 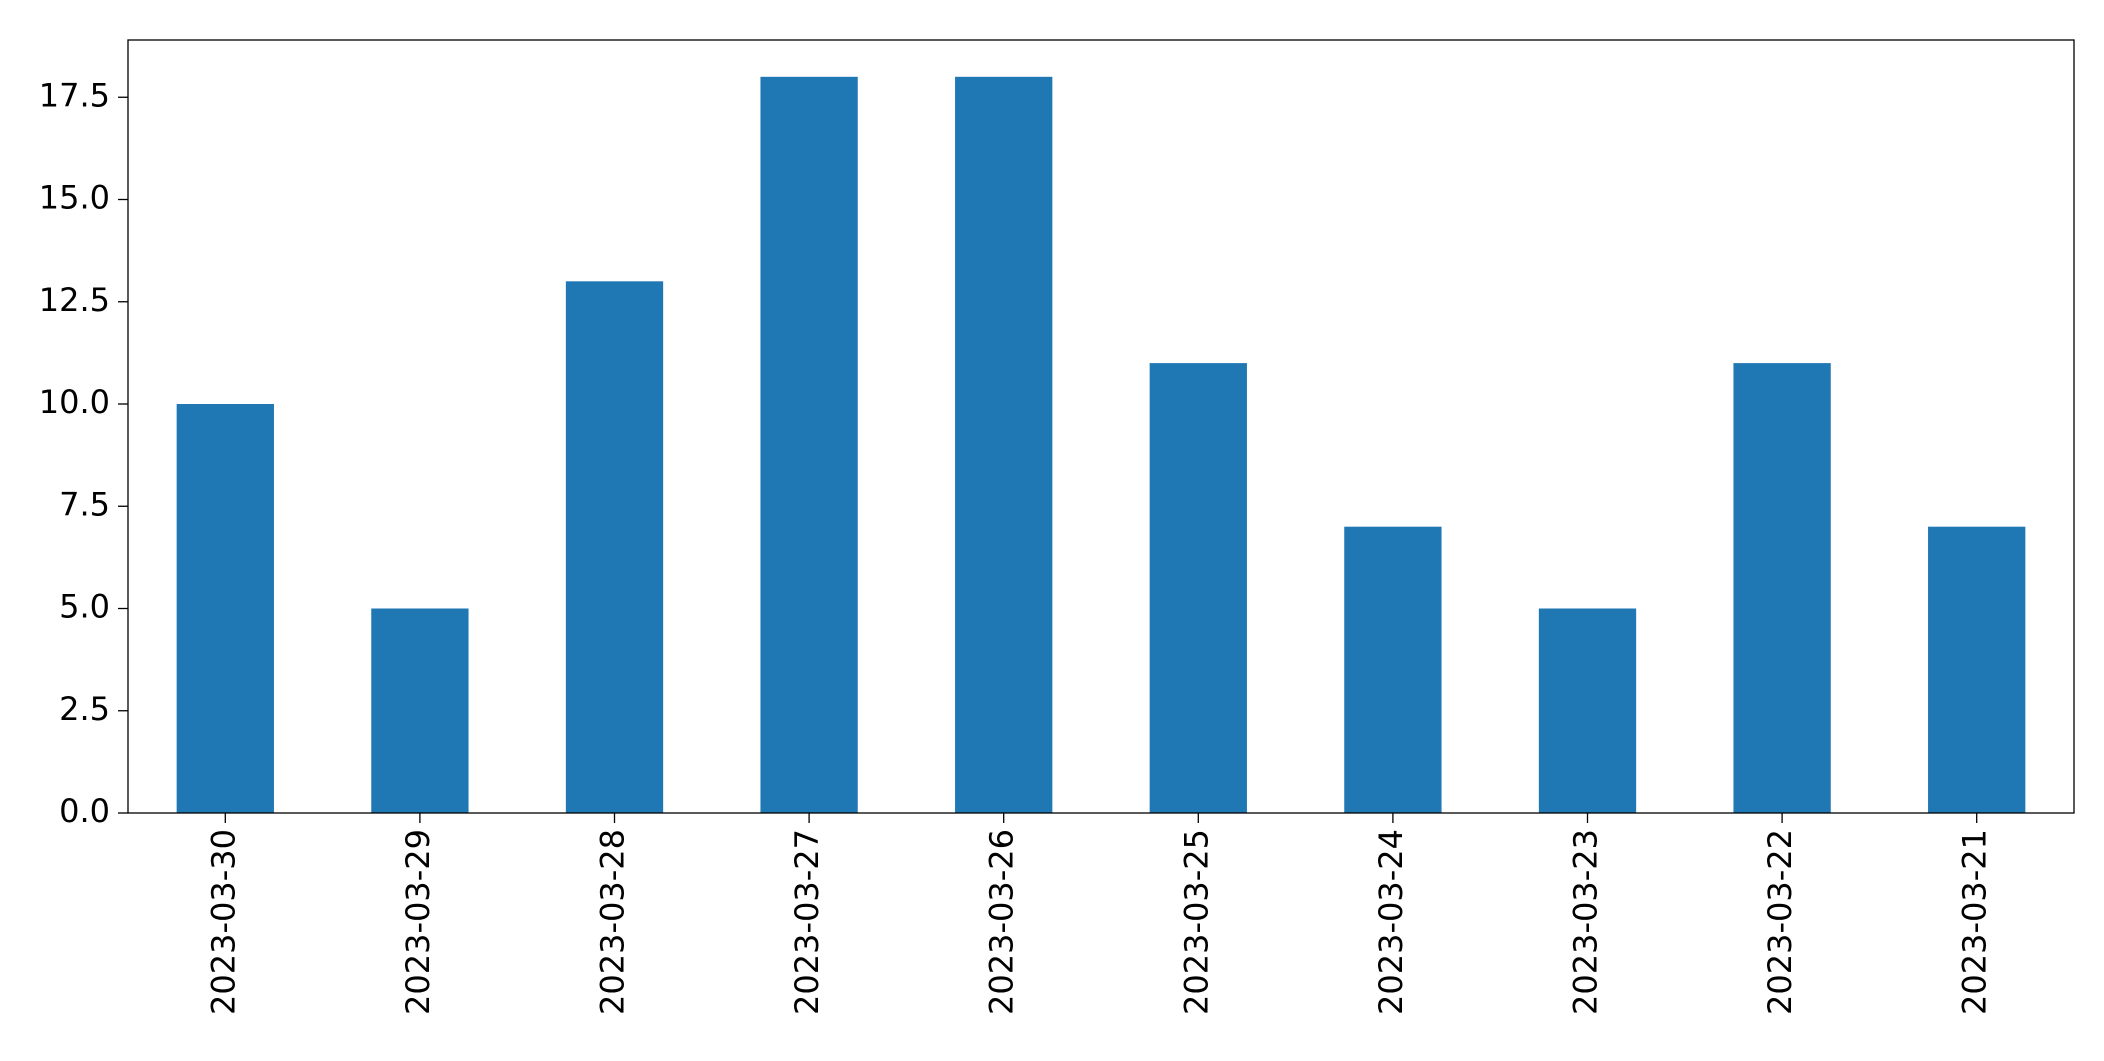 I want to click on x-tick-label: 2023-03-22, so click(x=1780, y=922).